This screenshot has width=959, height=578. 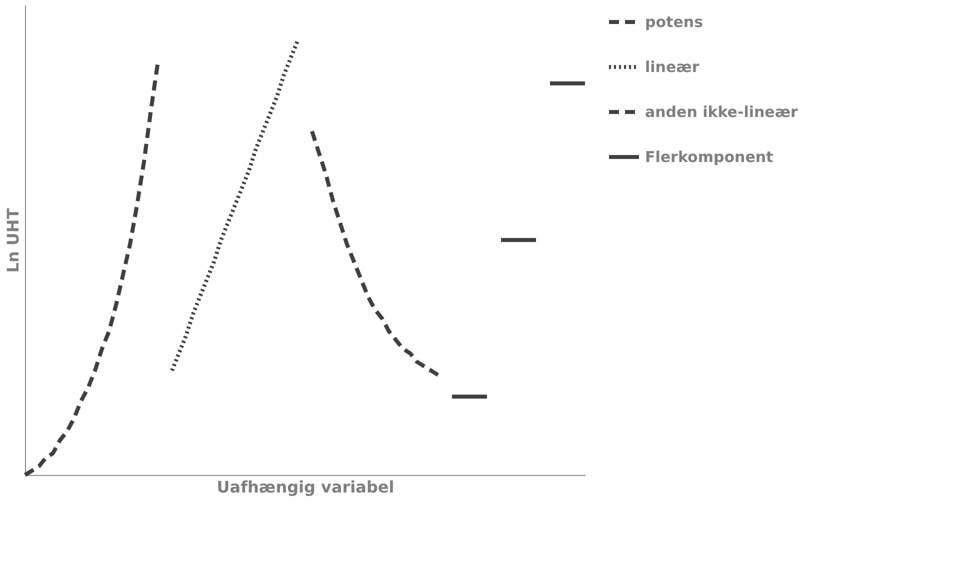 What do you see at coordinates (672, 67) in the screenshot?
I see `legend-label: lineær` at bounding box center [672, 67].